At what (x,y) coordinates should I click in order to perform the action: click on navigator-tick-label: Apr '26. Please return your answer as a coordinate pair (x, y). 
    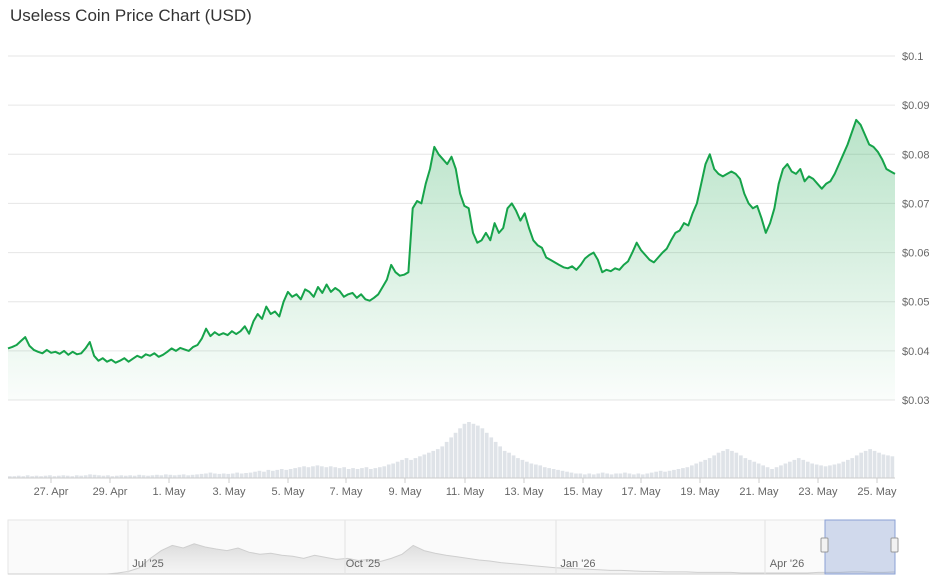
    Looking at the image, I should click on (787, 564).